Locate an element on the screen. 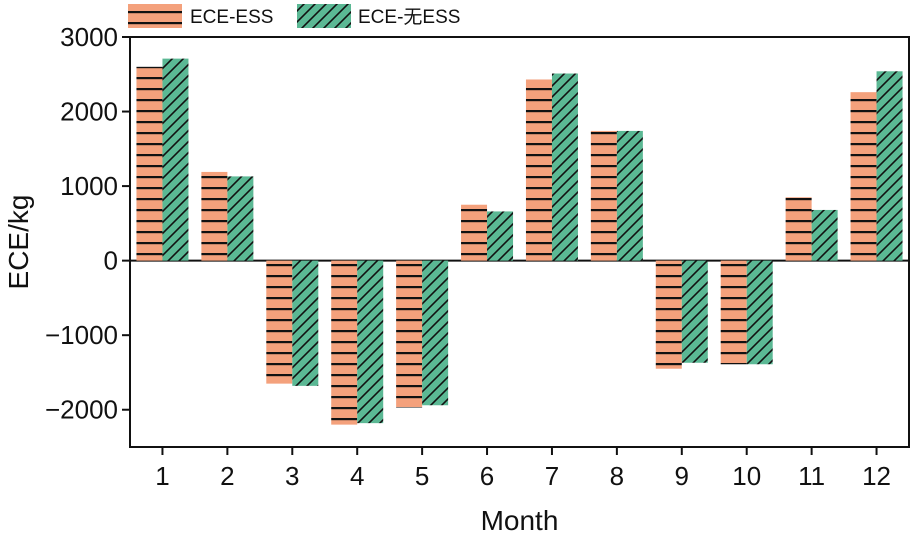 The image size is (912, 535). y-tick-label: 3000 is located at coordinates (89, 37).